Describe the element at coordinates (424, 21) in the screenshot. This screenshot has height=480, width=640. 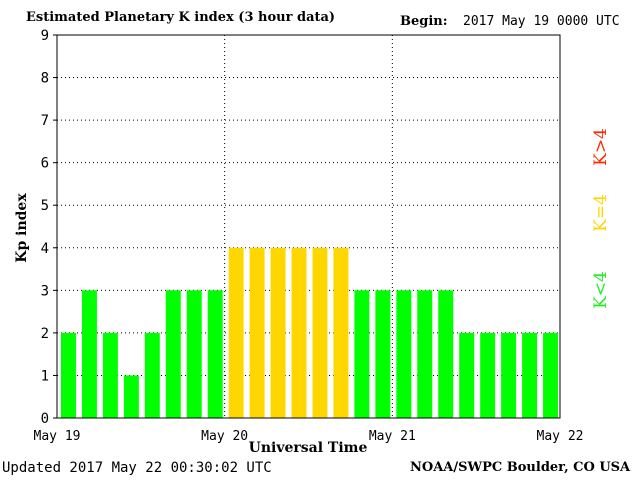
I see `begin-label: Begin:` at that location.